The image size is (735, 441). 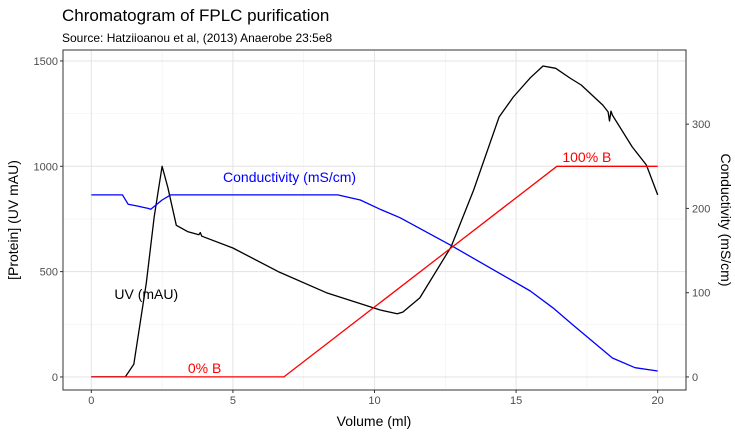 What do you see at coordinates (695, 378) in the screenshot?
I see `y2-tick-label: 0` at bounding box center [695, 378].